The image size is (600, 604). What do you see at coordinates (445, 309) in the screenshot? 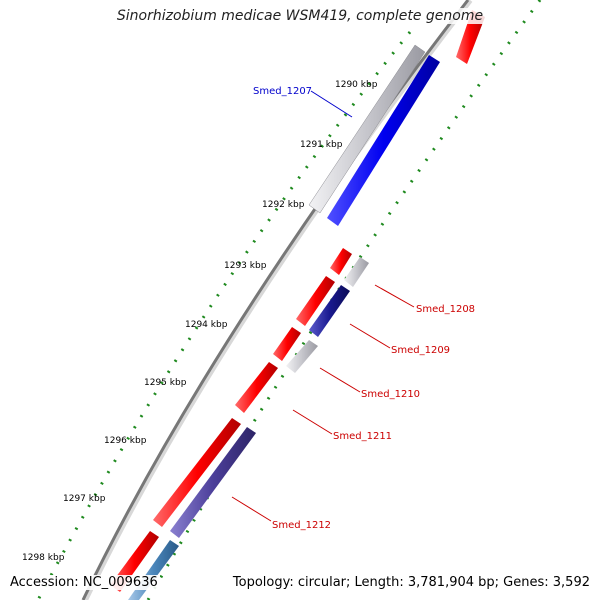
I see `gene-label-smed-1208: Smed_1208` at bounding box center [445, 309].